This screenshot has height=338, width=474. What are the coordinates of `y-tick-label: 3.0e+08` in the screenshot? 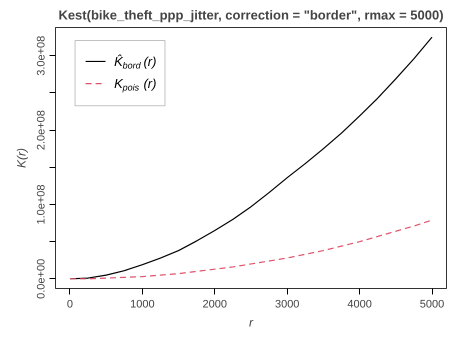 It's located at (42, 56).